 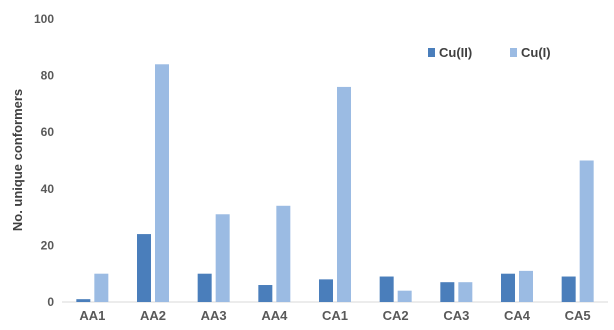 I want to click on bar-ca3-cu-ii, so click(x=447, y=292).